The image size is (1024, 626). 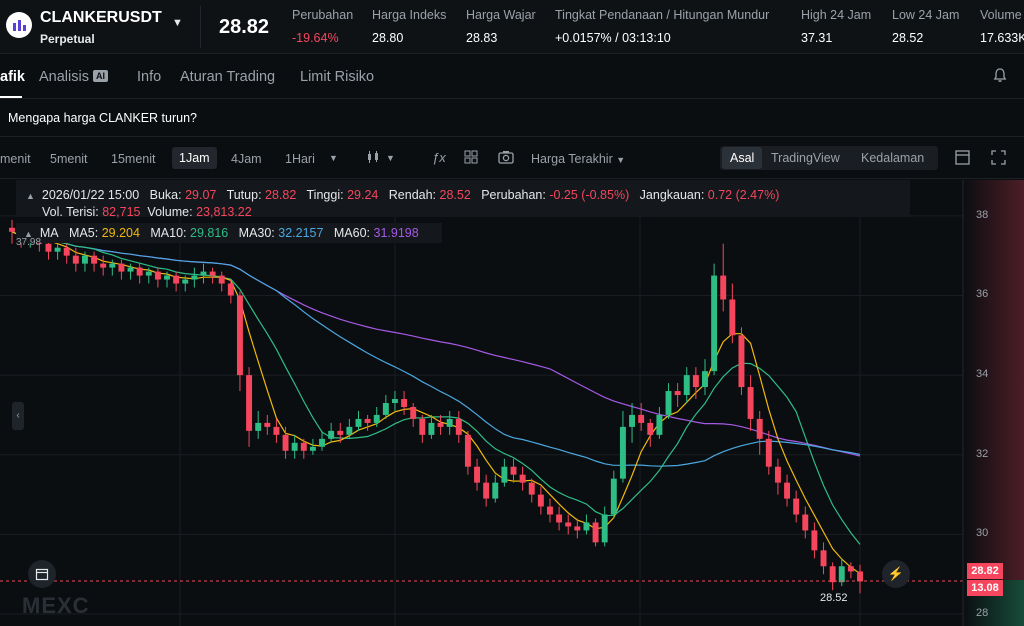 I want to click on timeframe-5m: 5menit, so click(x=69, y=159).